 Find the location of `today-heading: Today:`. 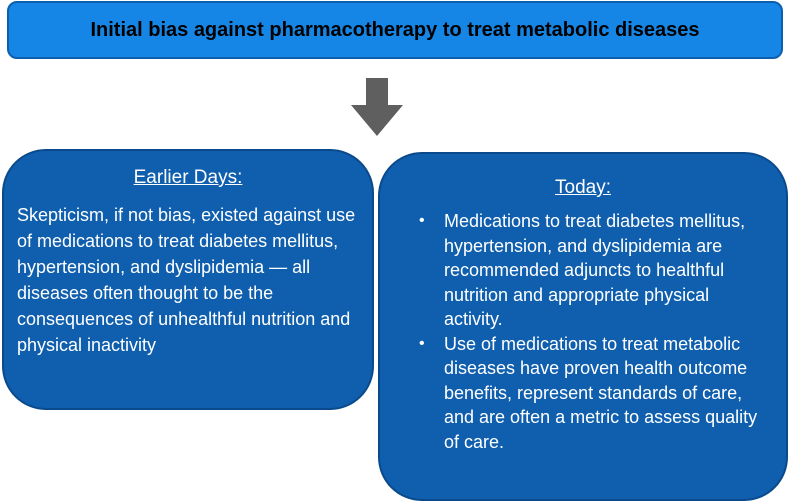

today-heading: Today: is located at coordinates (583, 187).